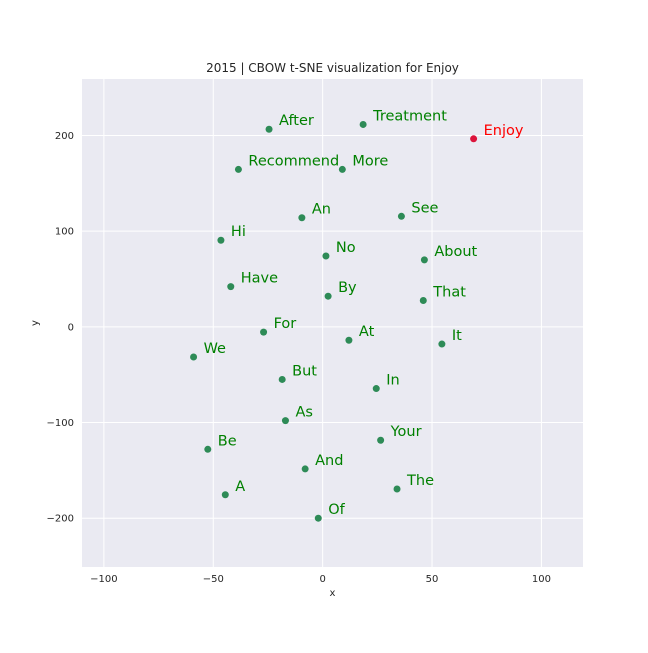 Image resolution: width=648 pixels, height=653 pixels. What do you see at coordinates (240, 487) in the screenshot?
I see `point-label: A` at bounding box center [240, 487].